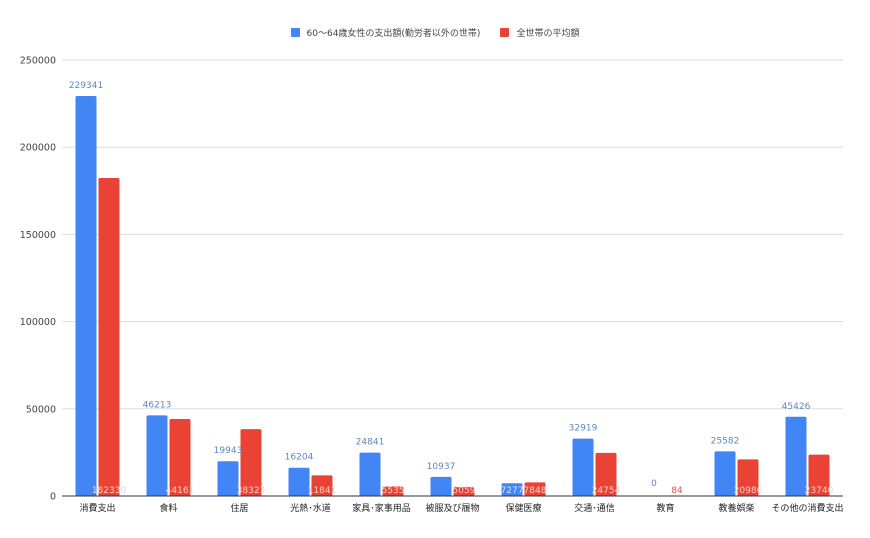  What do you see at coordinates (86, 86) in the screenshot?
I see `value-label-series1: 229341` at bounding box center [86, 86].